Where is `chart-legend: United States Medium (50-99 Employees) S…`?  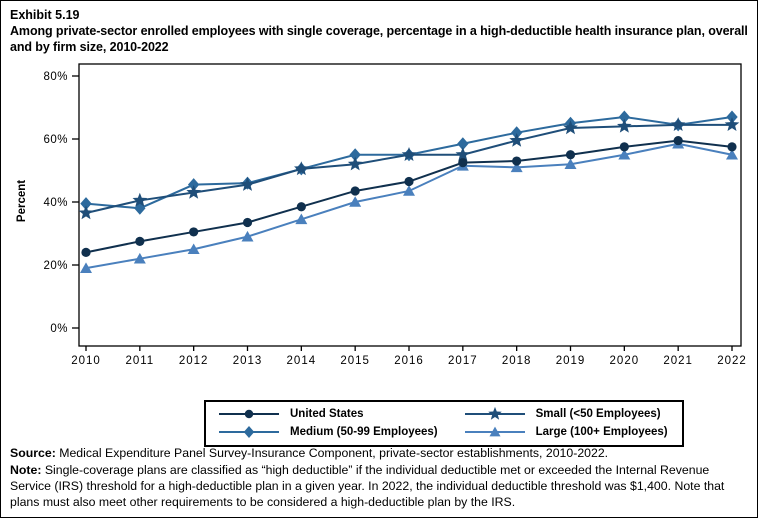 chart-legend: United States Medium (50-99 Employees) S… is located at coordinates (444, 423).